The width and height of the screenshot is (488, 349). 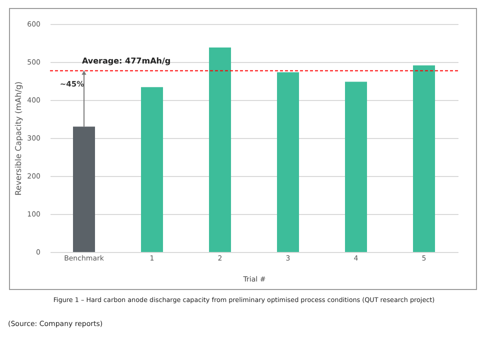 I want to click on y-axis-title: Reversible Capacity (mAh/g), so click(x=19, y=138).